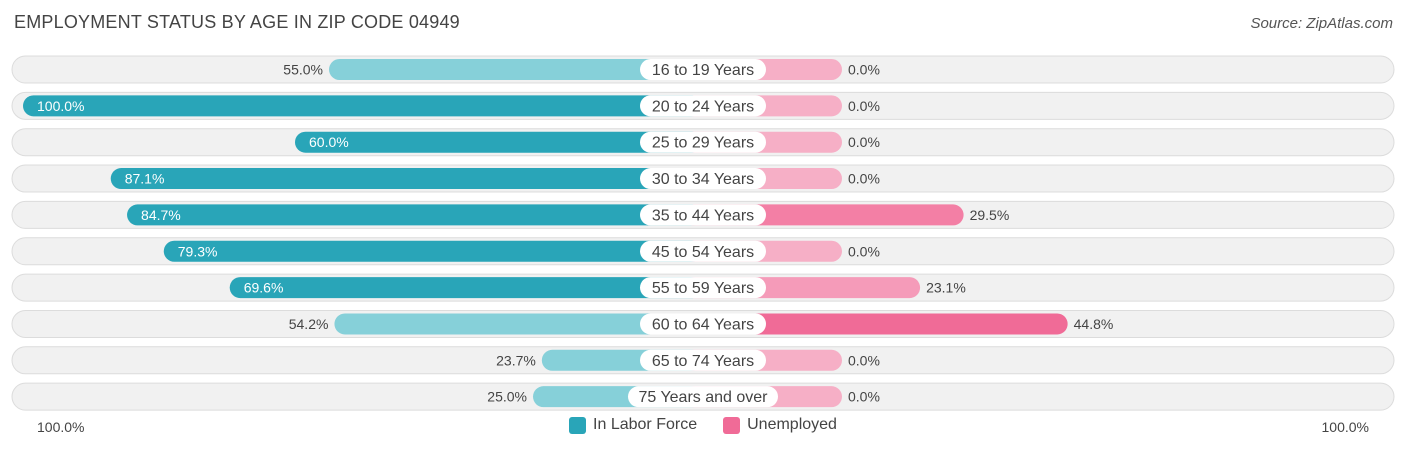  Describe the element at coordinates (1321, 23) in the screenshot. I see `source-credit: Source: ZipAtlas.com` at that location.